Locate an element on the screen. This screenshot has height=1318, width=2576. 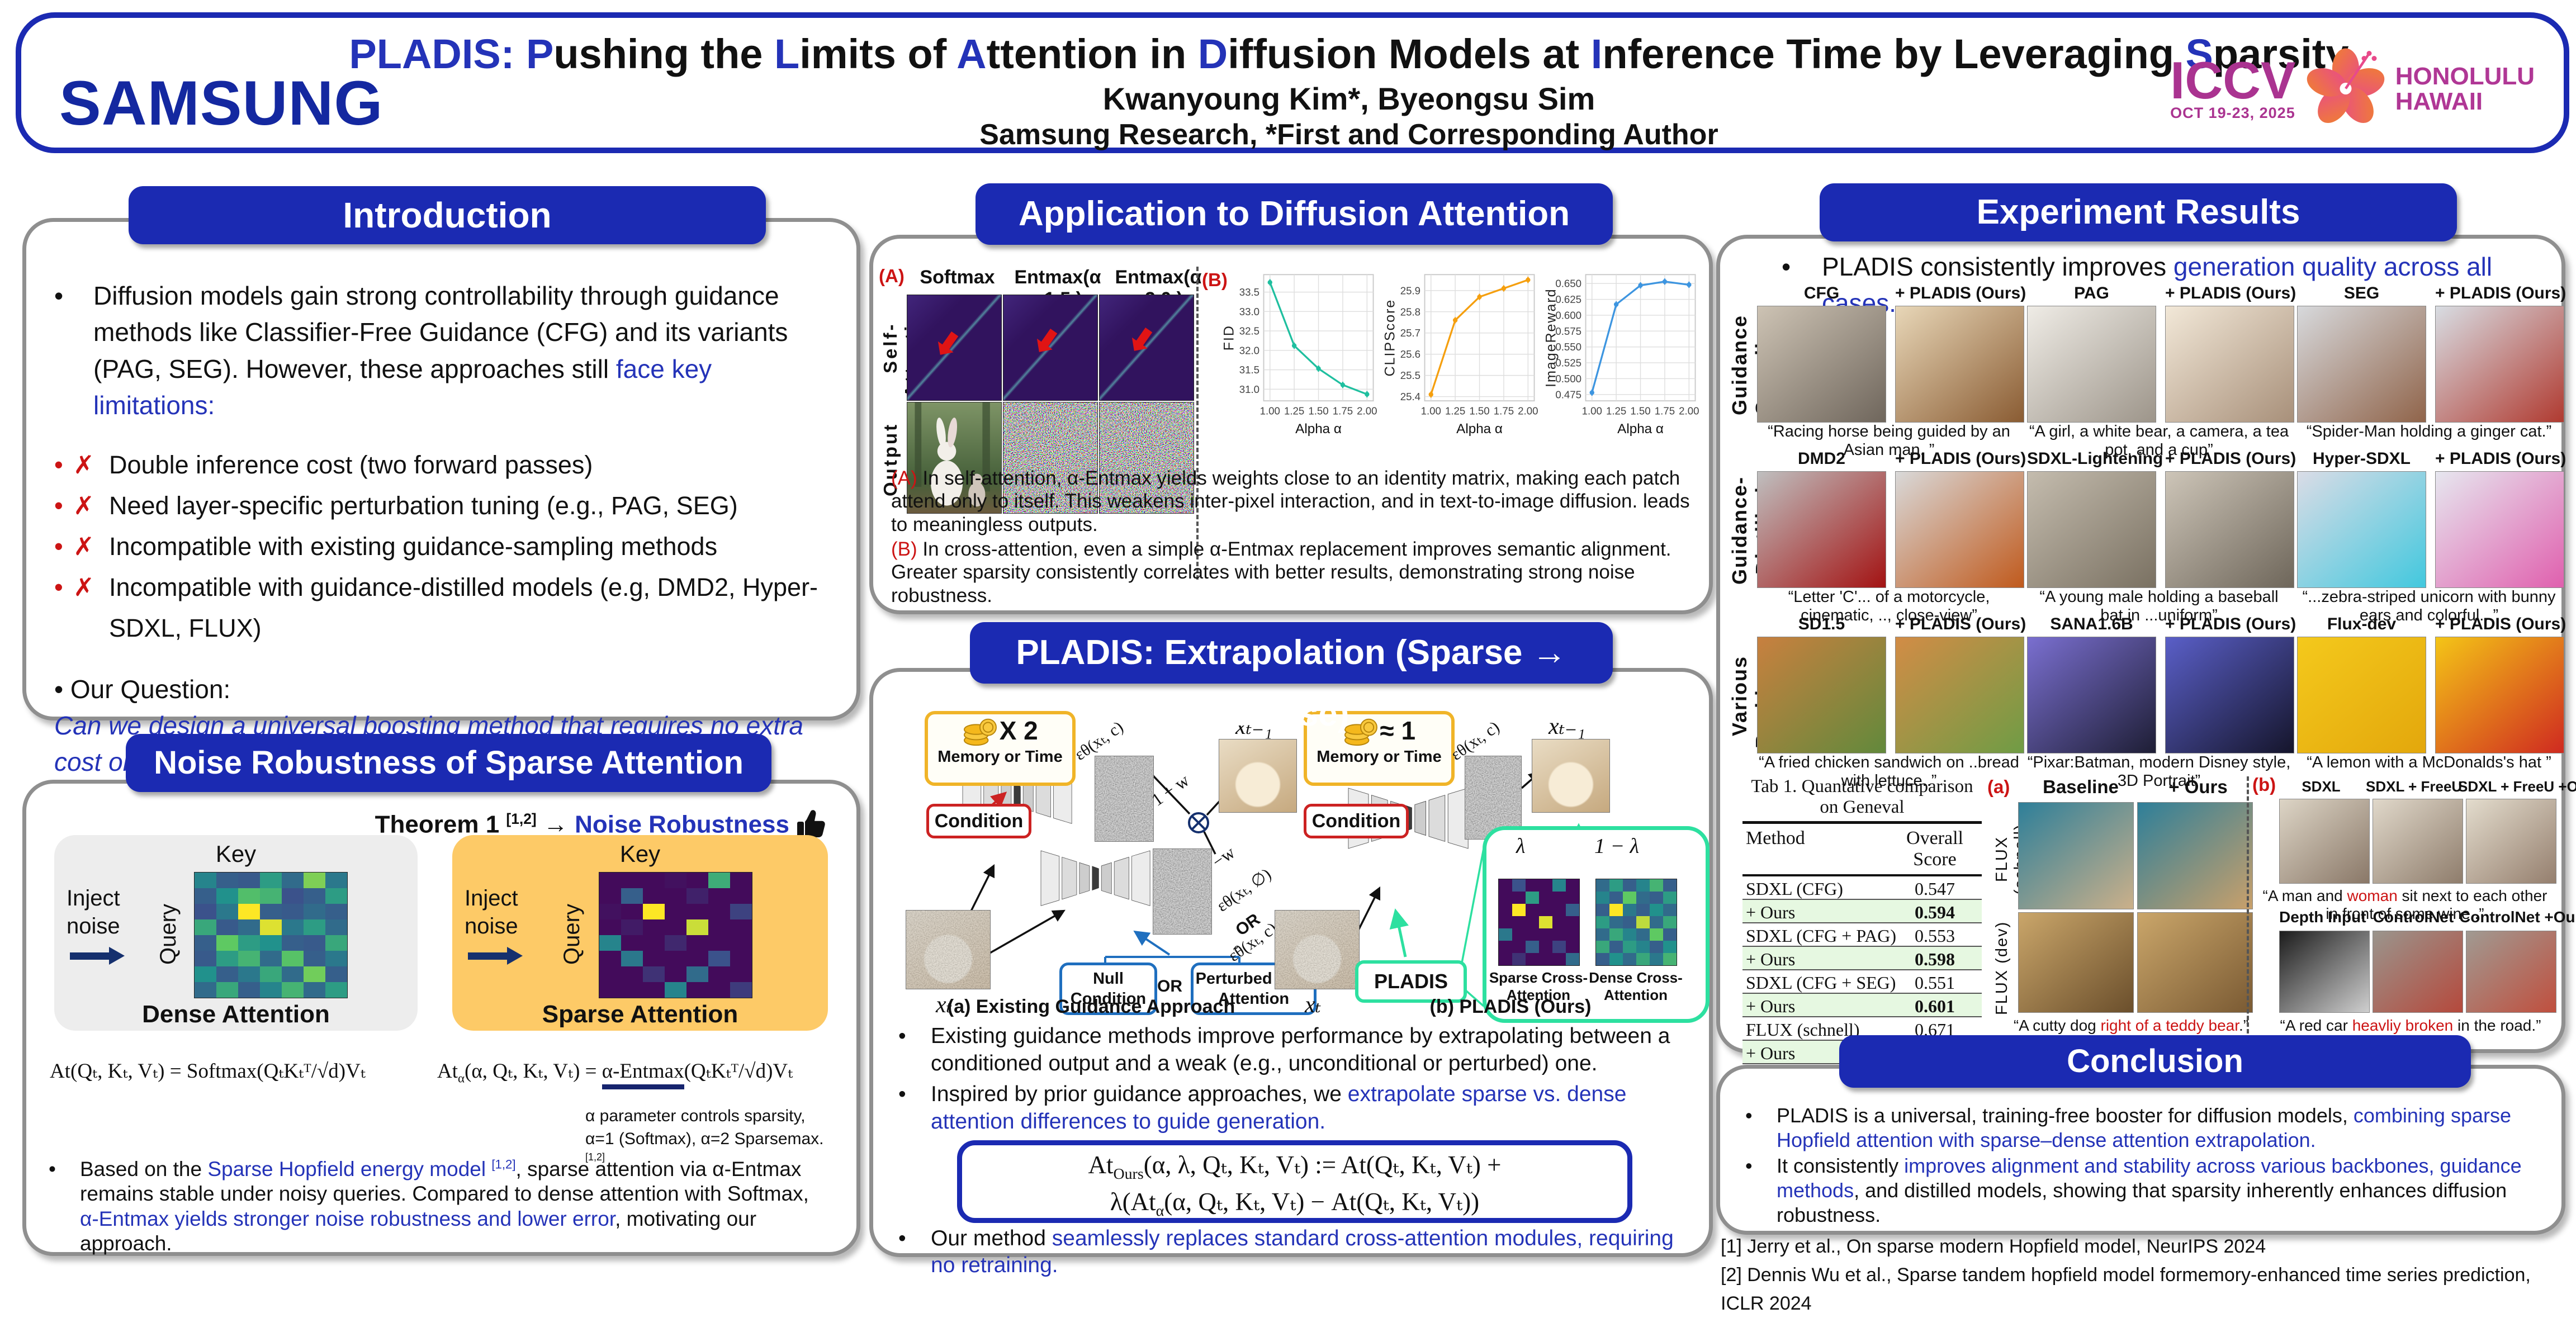
inject-noise-label: Inject noise is located at coordinates (491, 912).